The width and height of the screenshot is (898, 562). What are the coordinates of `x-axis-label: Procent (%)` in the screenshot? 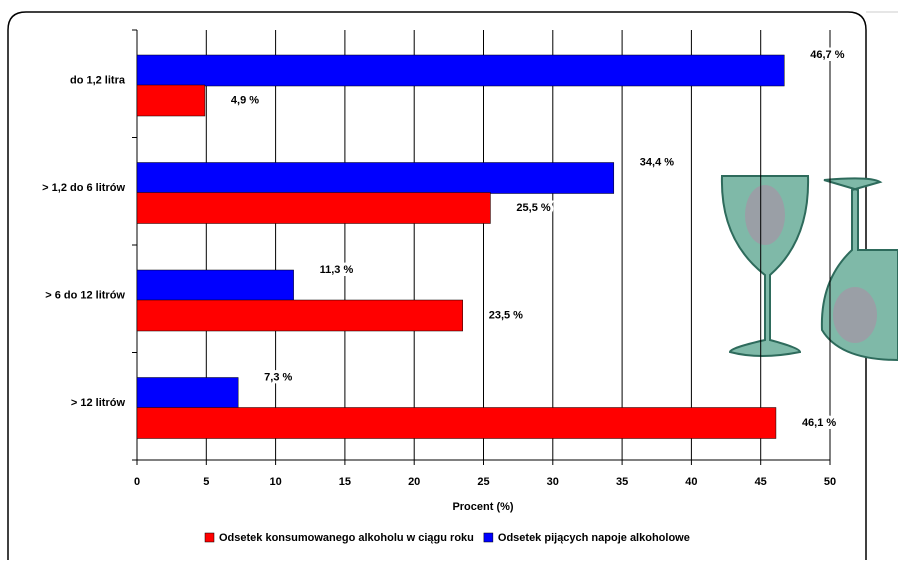 It's located at (482, 507).